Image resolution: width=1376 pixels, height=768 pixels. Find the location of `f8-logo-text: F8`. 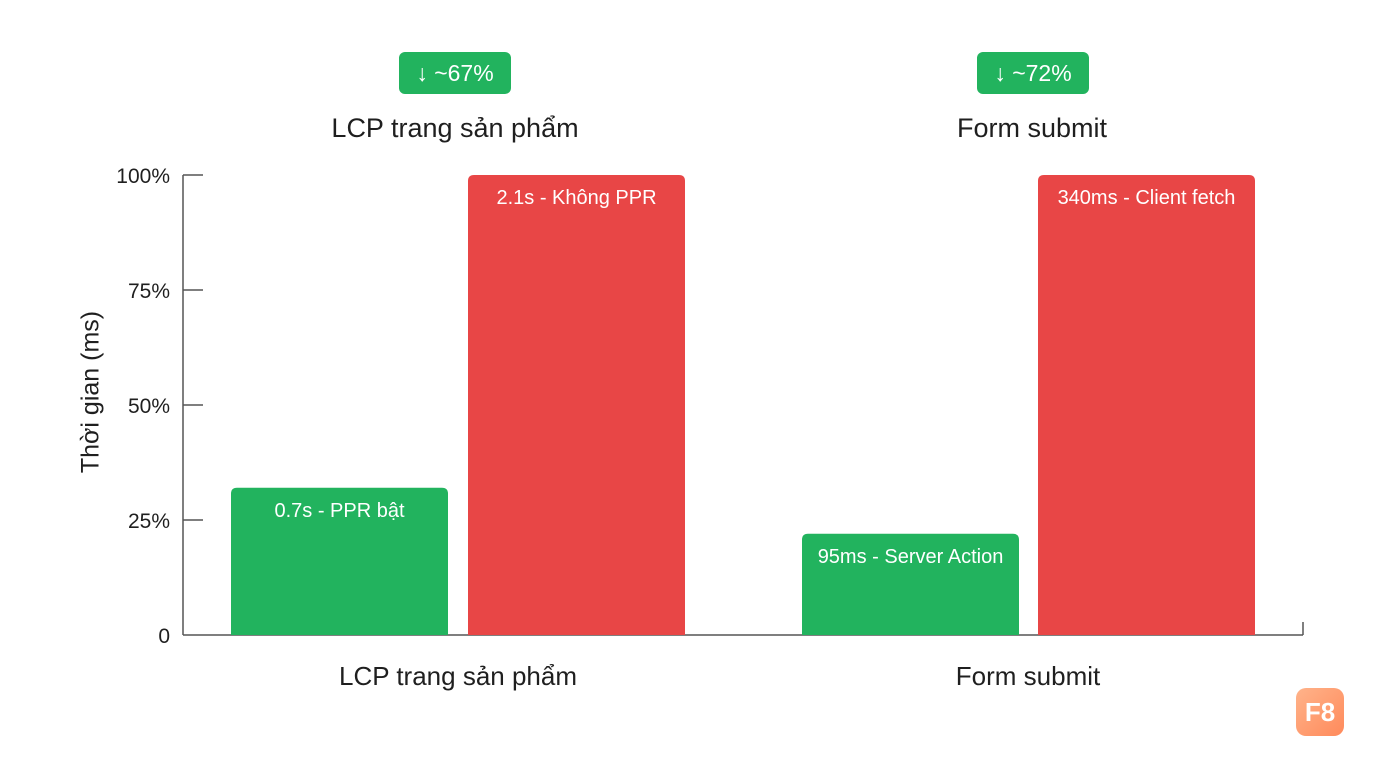

f8-logo-text: F8 is located at coordinates (1320, 711).